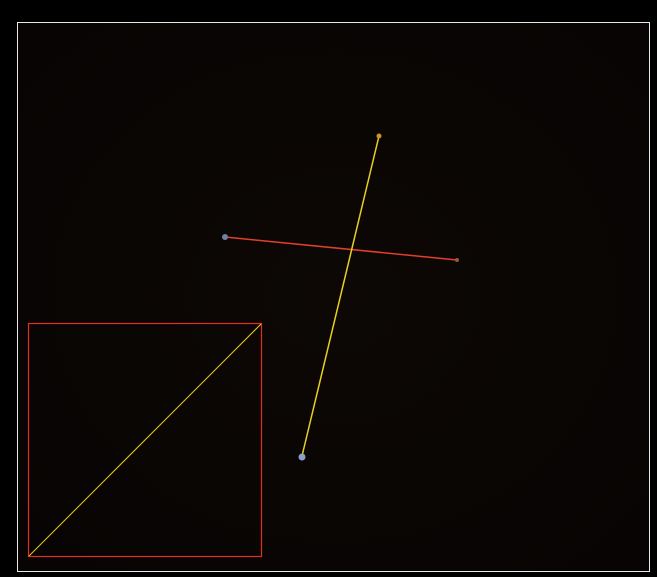 The image size is (657, 577). Describe the element at coordinates (225, 237) in the screenshot. I see `star-blue-left` at that location.